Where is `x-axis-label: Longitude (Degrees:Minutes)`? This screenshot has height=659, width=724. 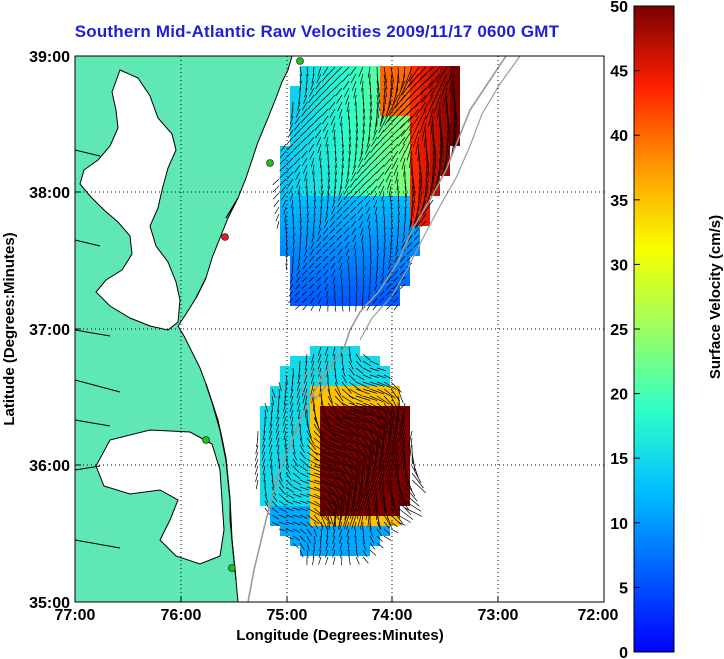
x-axis-label: Longitude (Degrees:Minutes) is located at coordinates (340, 635).